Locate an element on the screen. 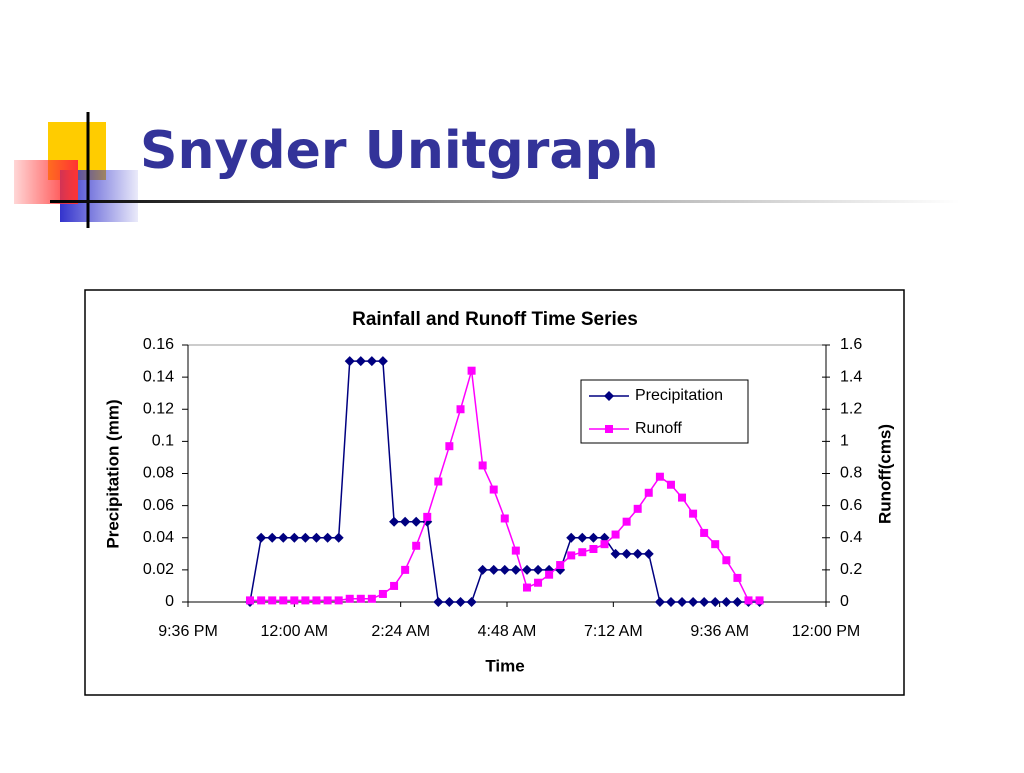  y2-axis-title: Runoff(cms) is located at coordinates (884, 474).